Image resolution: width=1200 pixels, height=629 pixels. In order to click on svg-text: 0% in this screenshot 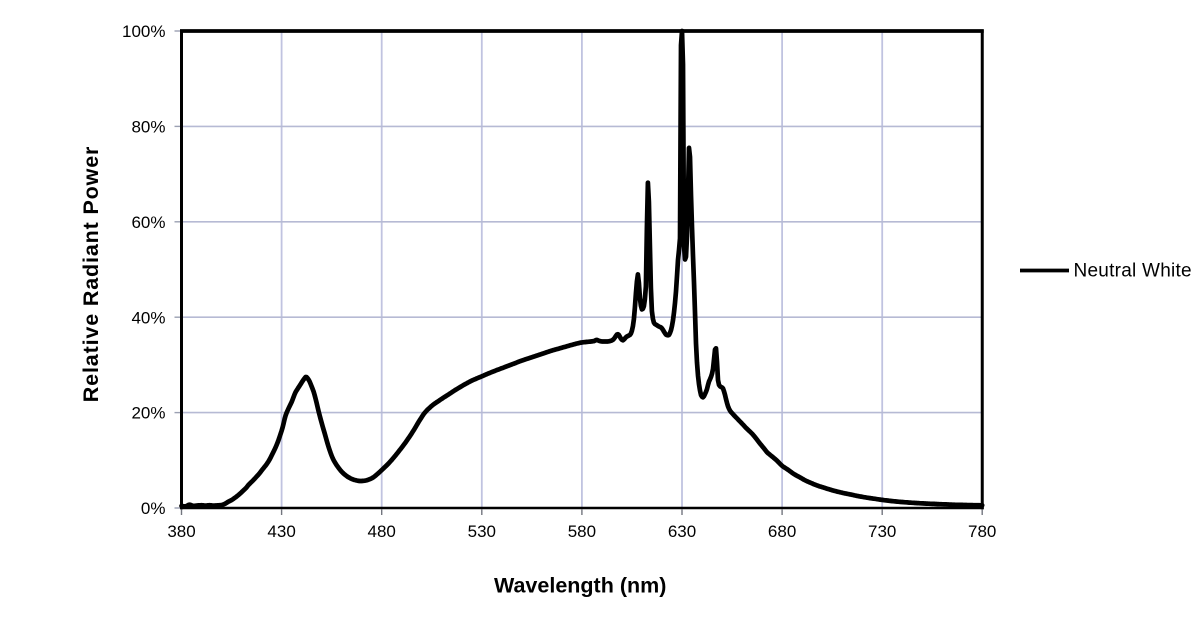, I will do `click(153, 508)`.